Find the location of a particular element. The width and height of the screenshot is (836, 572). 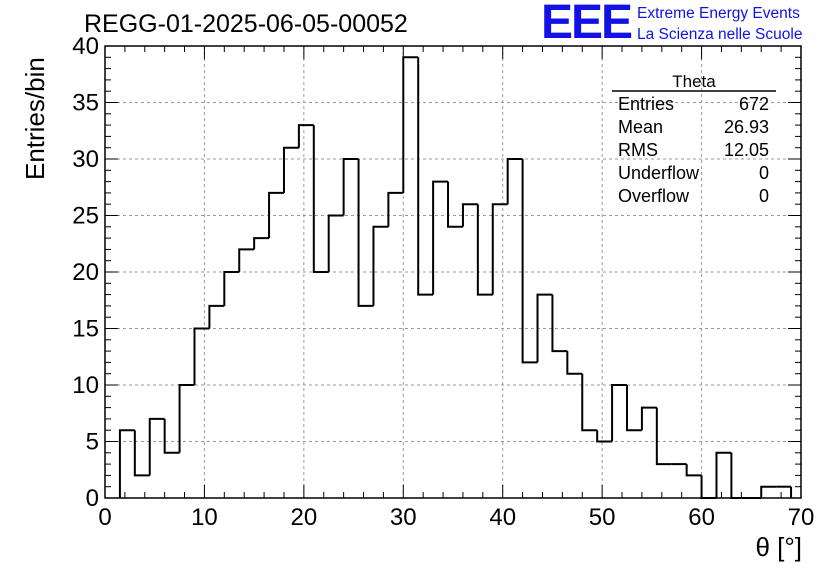

x-tick-label: 0 is located at coordinates (104, 517).